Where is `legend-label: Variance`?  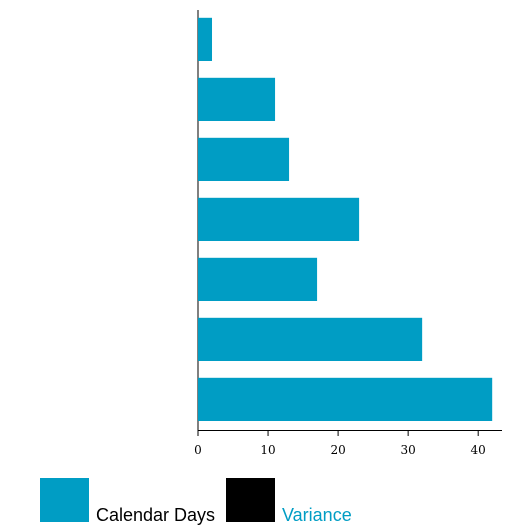
legend-label: Variance is located at coordinates (317, 515).